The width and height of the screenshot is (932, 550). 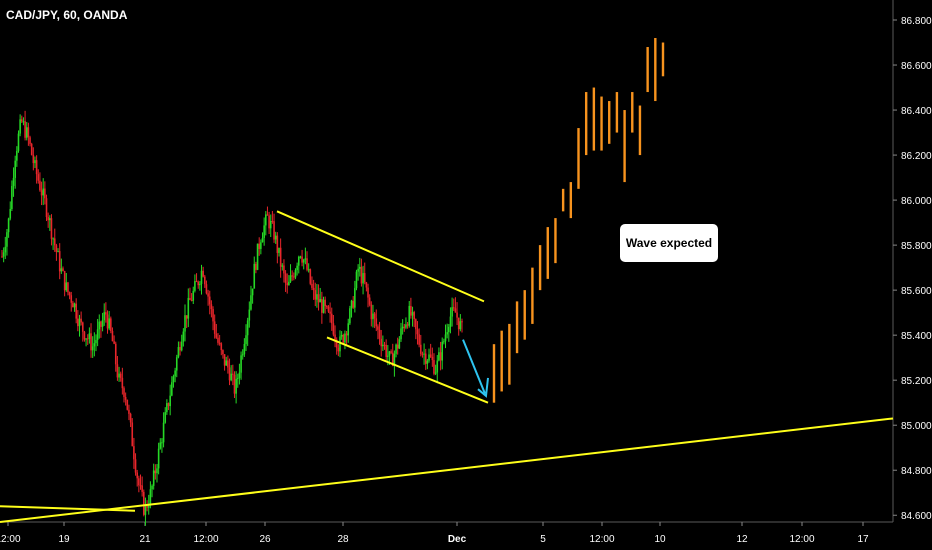 What do you see at coordinates (265, 539) in the screenshot?
I see `x-tick-label: 26` at bounding box center [265, 539].